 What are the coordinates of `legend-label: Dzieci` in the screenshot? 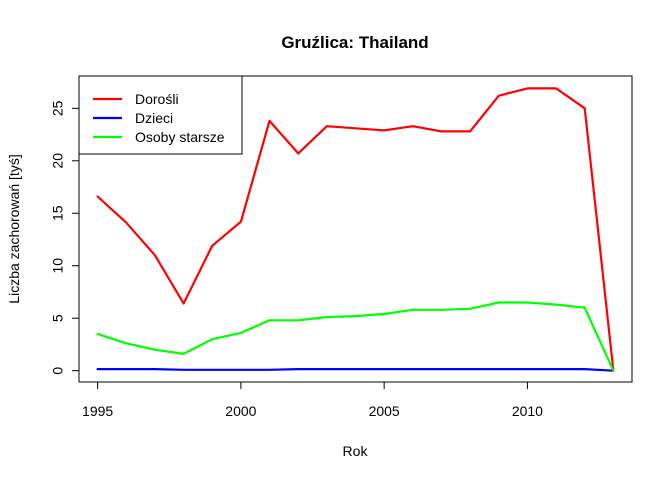 It's located at (154, 118).